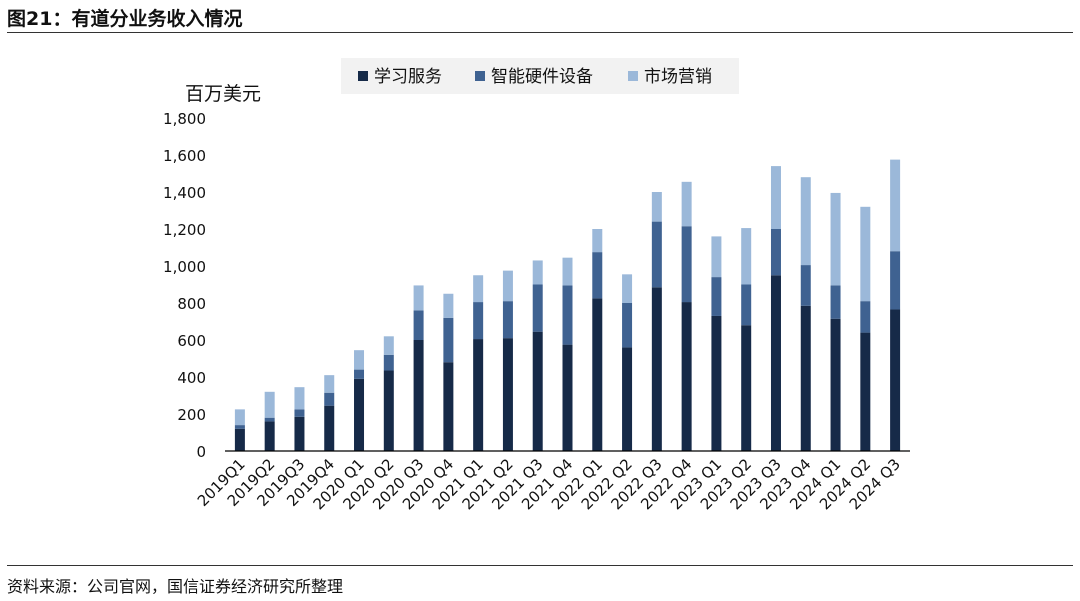 This screenshot has width=1080, height=601. I want to click on y-axis-ticks: 0 200 400 600 800 1,000 1,200 1,400 1,600 1,800, so click(184, 285).